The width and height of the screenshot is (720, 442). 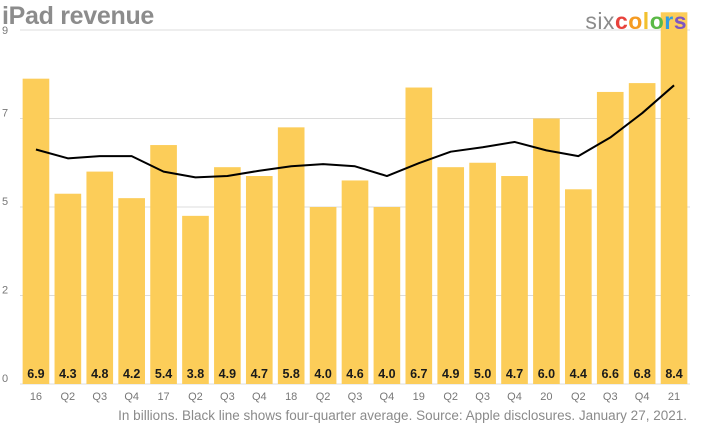 What do you see at coordinates (5, 379) in the screenshot?
I see `y-tick-label: 0` at bounding box center [5, 379].